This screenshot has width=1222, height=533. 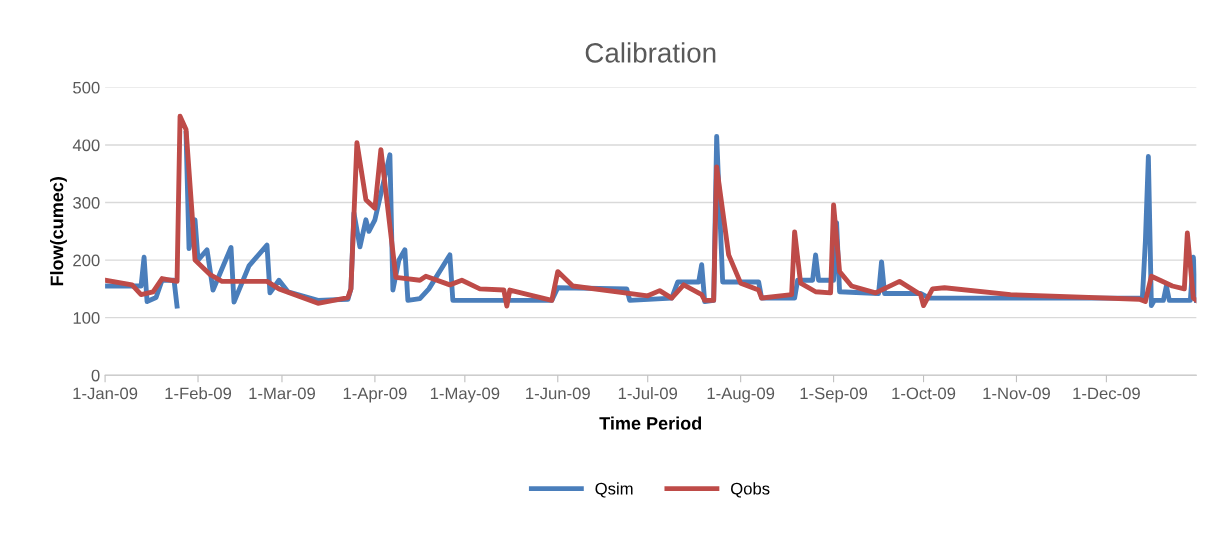 I want to click on x-tick-label: 1-Jul-09, so click(x=648, y=393).